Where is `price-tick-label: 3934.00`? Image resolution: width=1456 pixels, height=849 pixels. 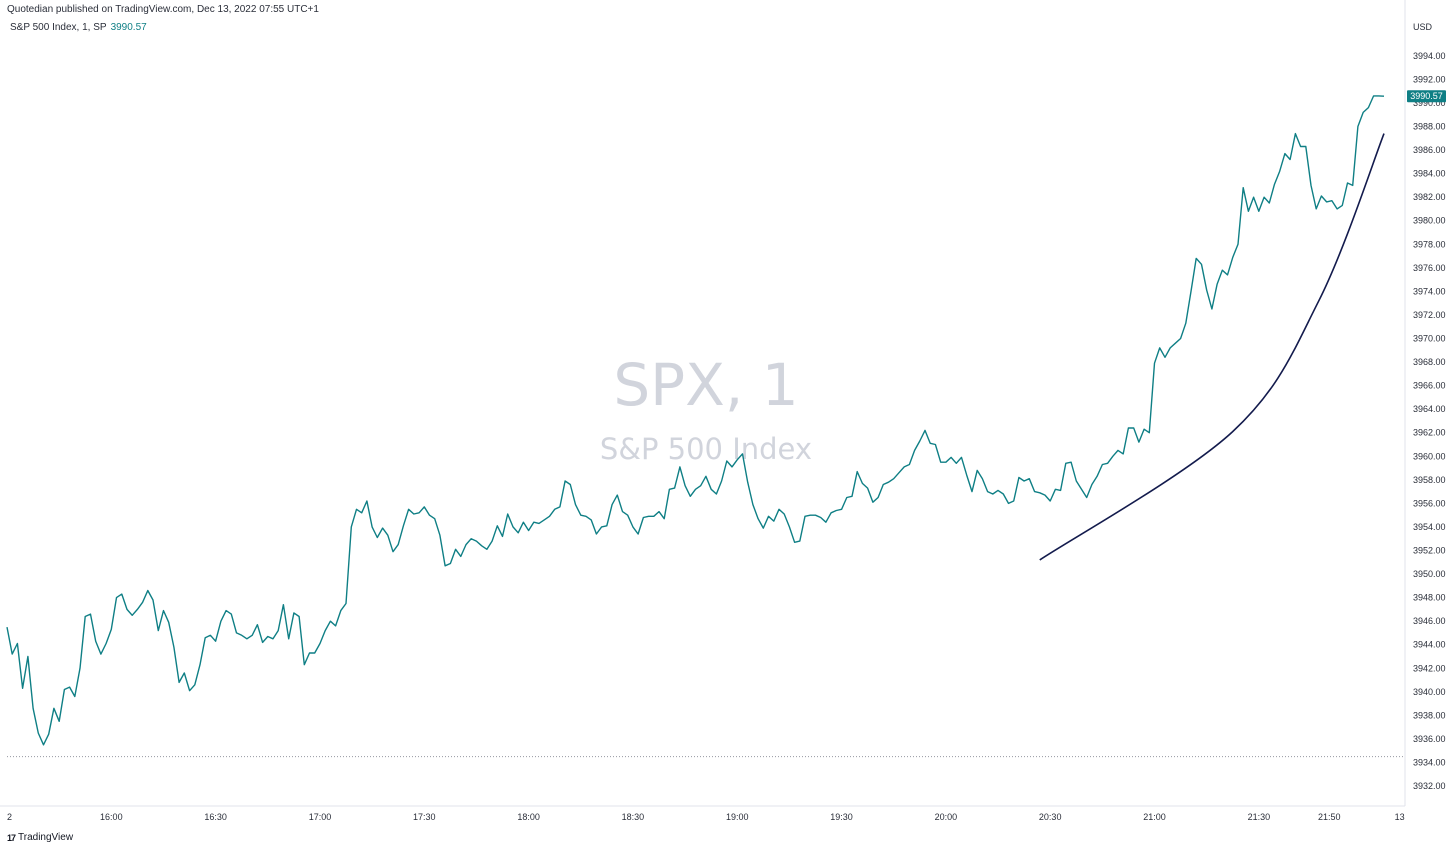
price-tick-label: 3934.00 is located at coordinates (1429, 763).